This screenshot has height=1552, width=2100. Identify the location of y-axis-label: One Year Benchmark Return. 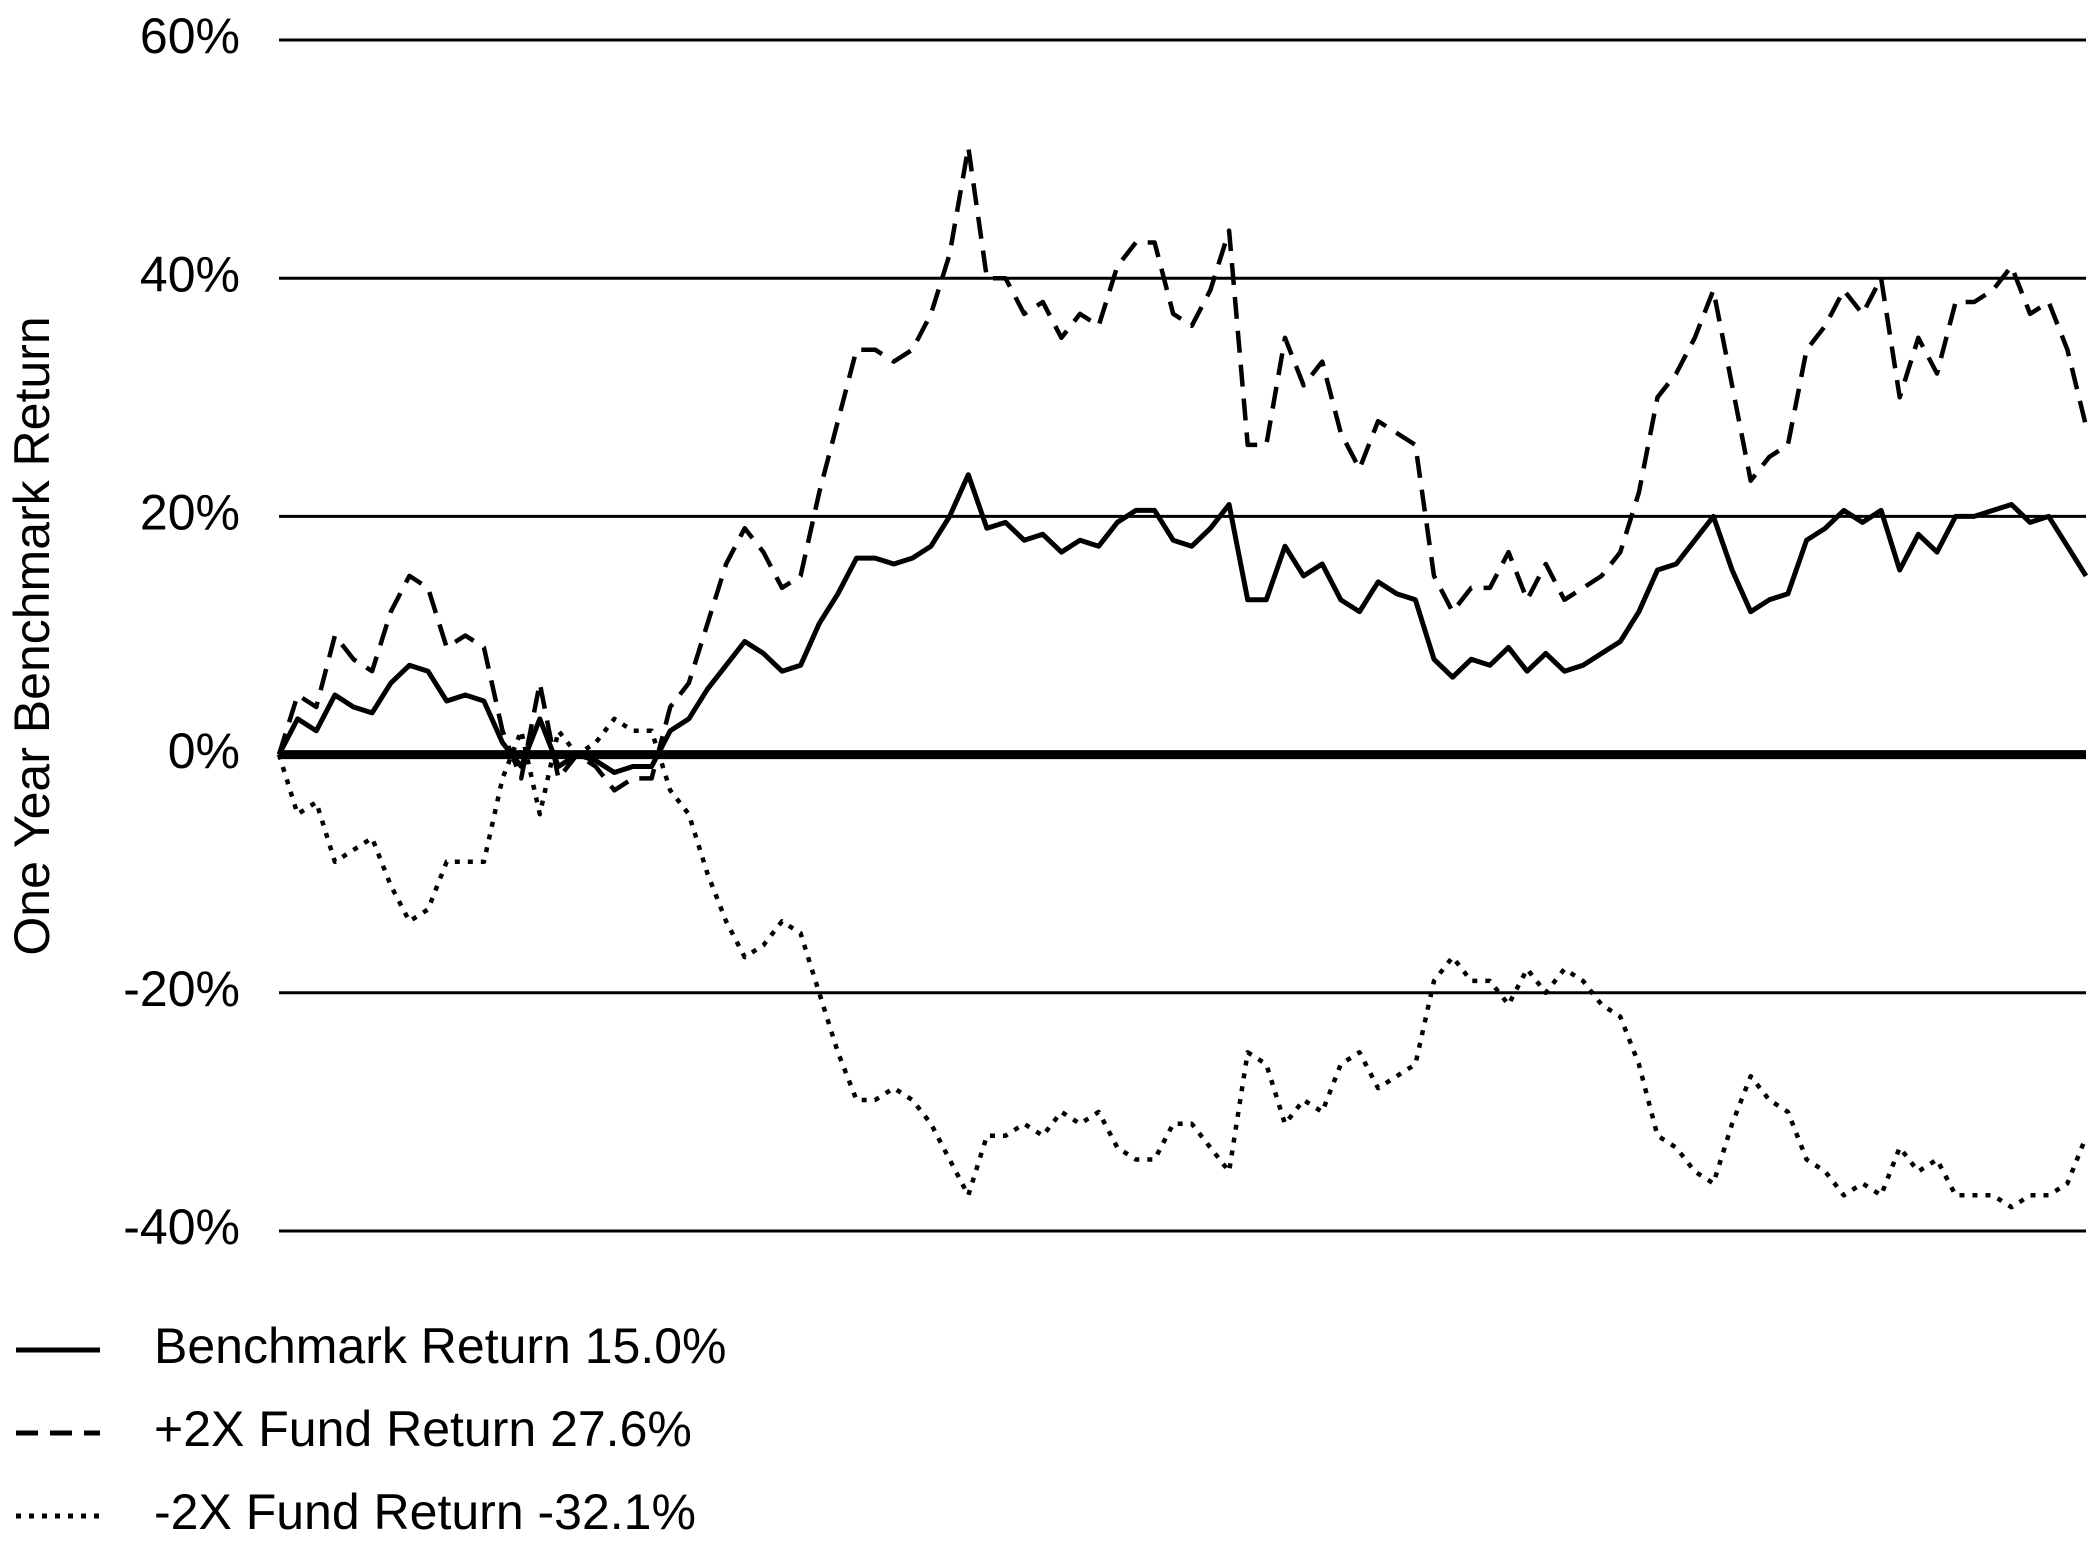
(32, 635).